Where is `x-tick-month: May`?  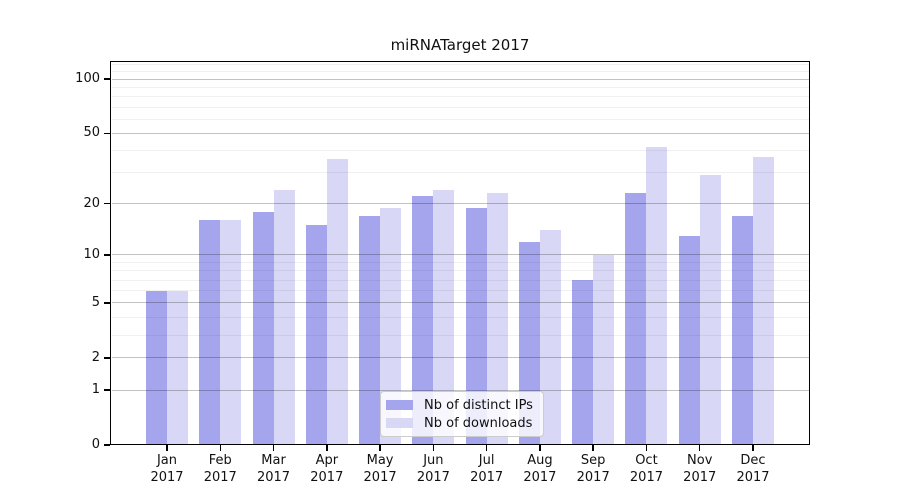 x-tick-month: May is located at coordinates (380, 460).